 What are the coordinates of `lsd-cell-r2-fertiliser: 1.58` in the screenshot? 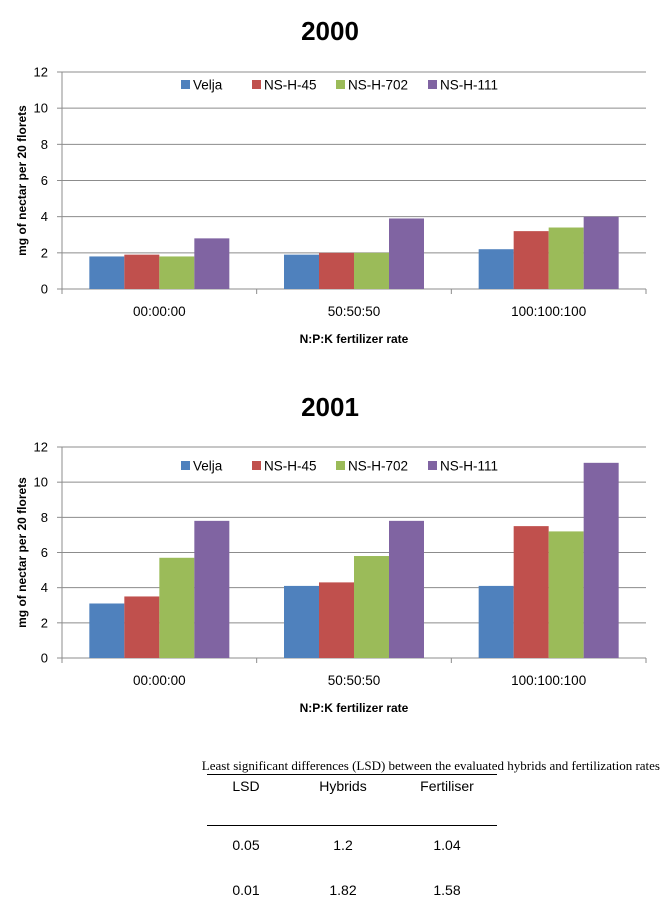 It's located at (447, 890).